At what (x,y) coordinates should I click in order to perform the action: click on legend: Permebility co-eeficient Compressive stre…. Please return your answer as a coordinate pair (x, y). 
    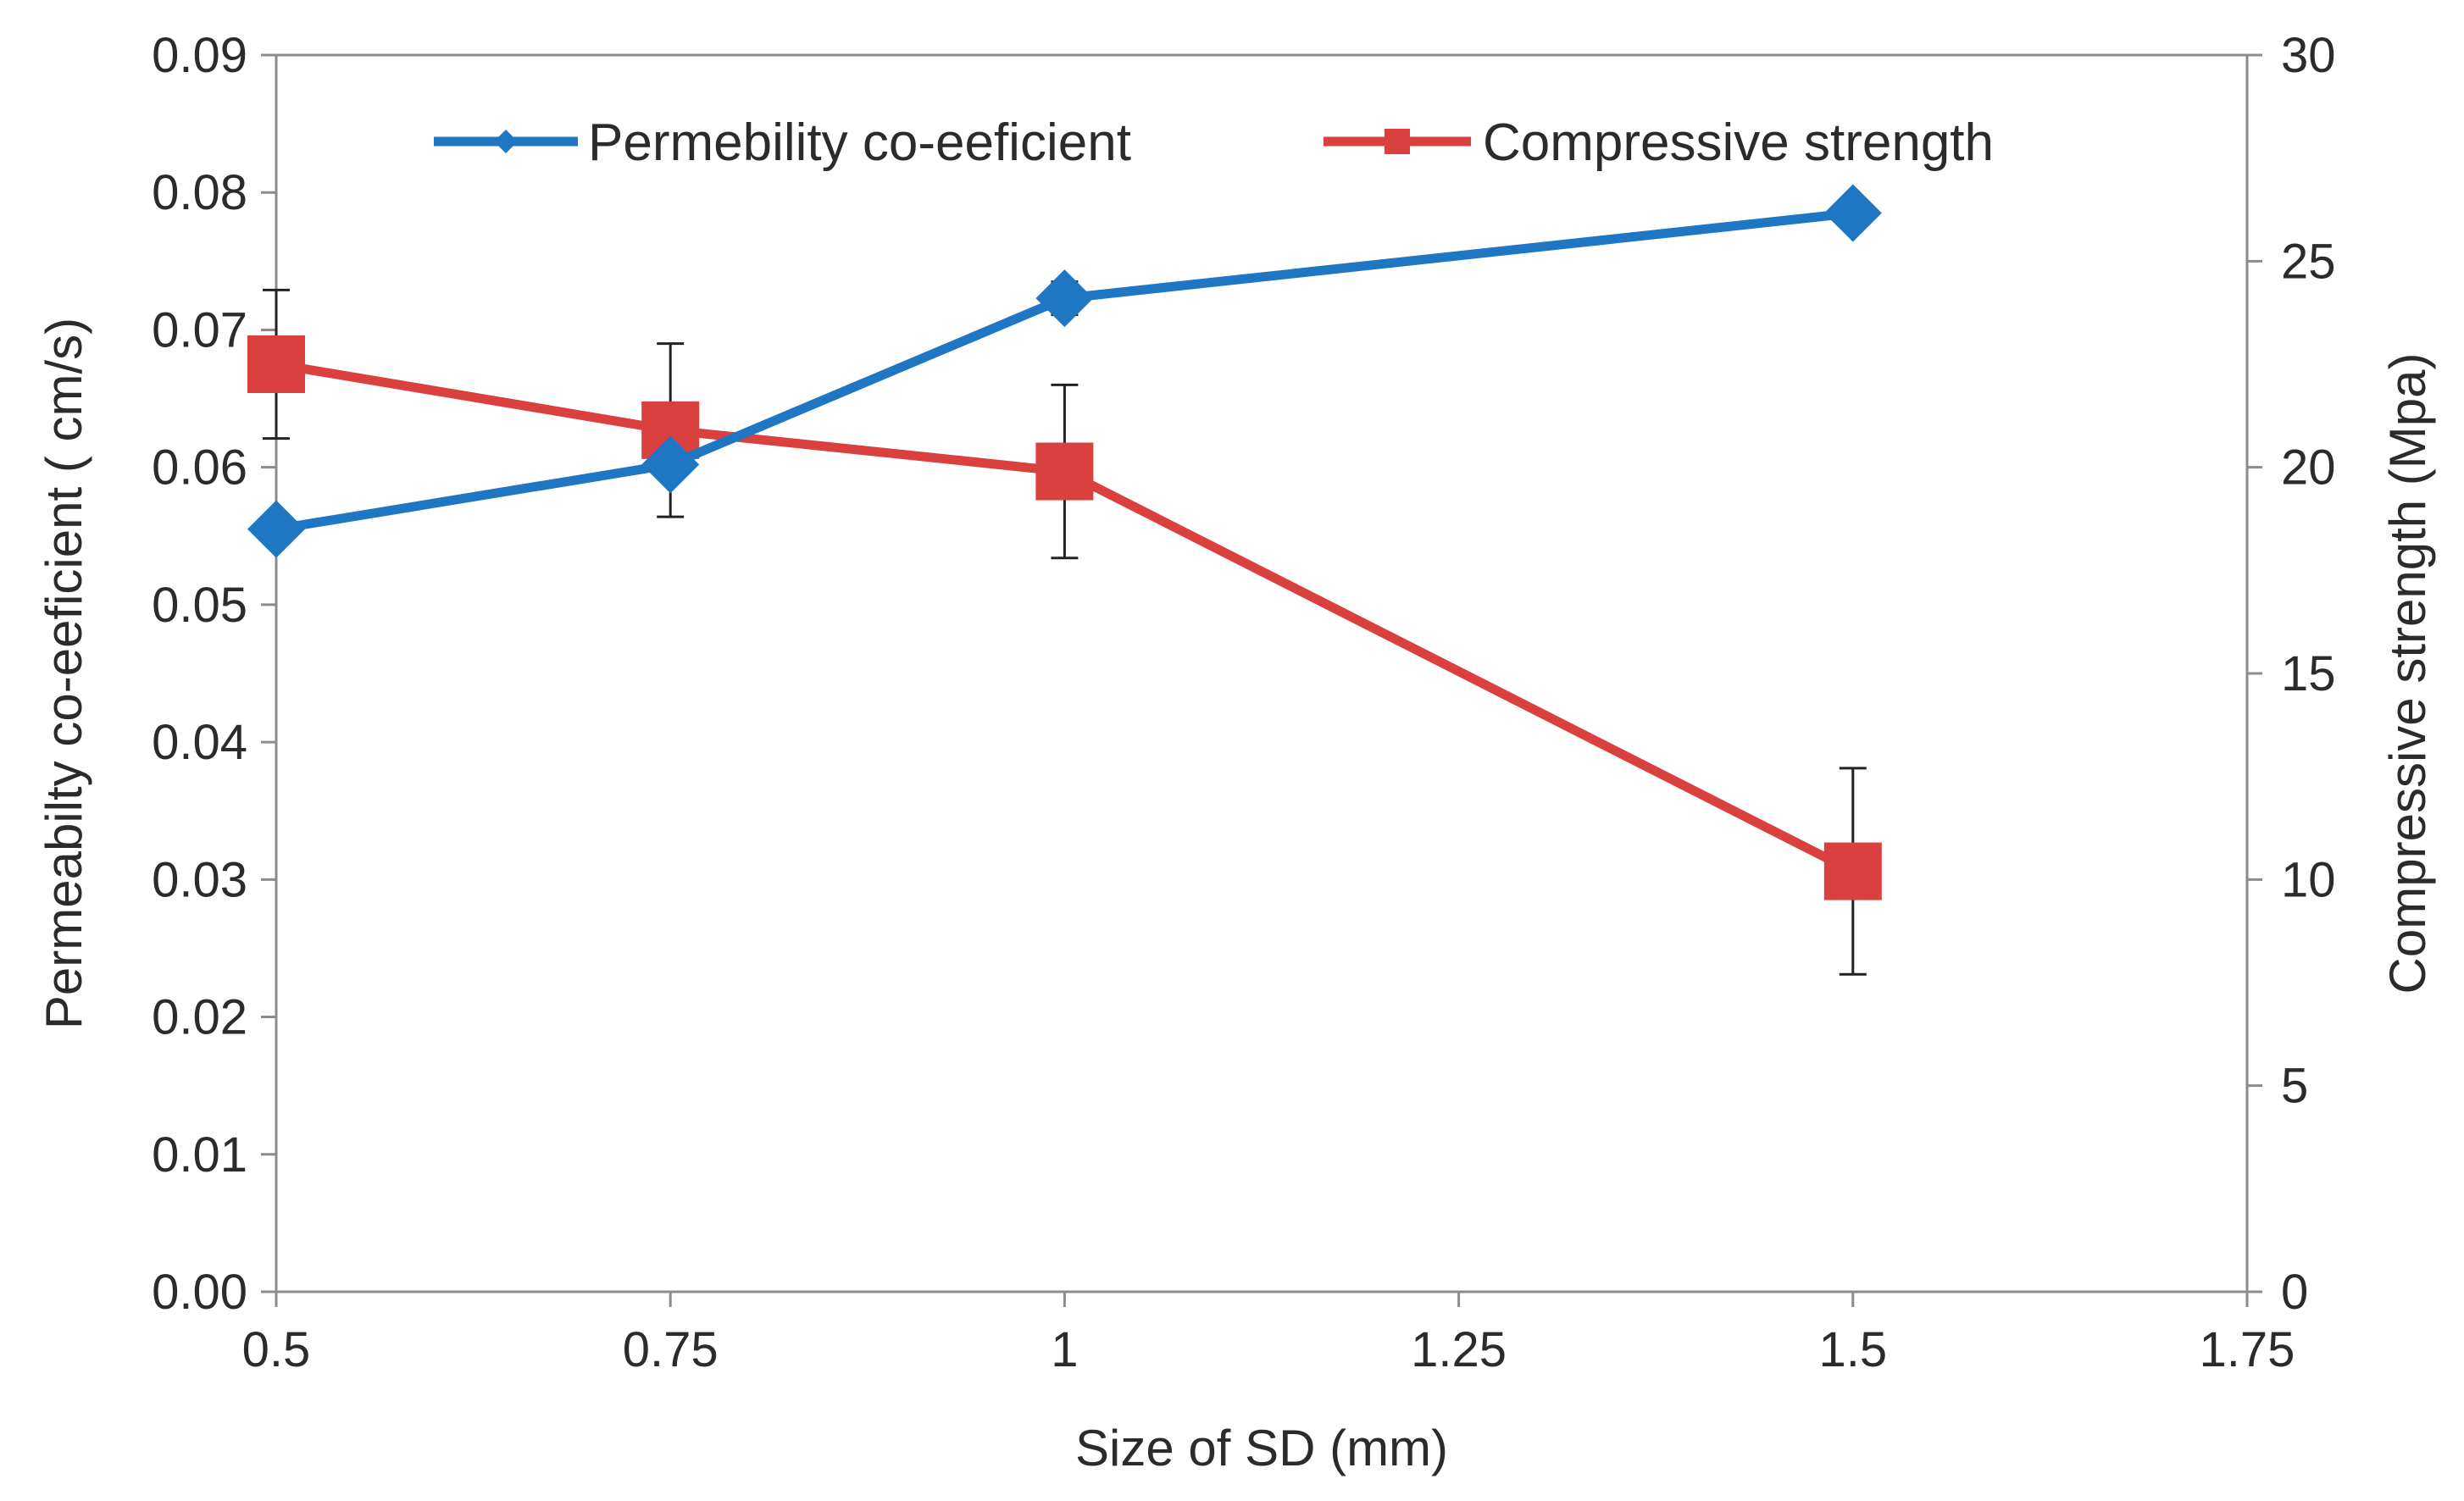
    Looking at the image, I should click on (1214, 143).